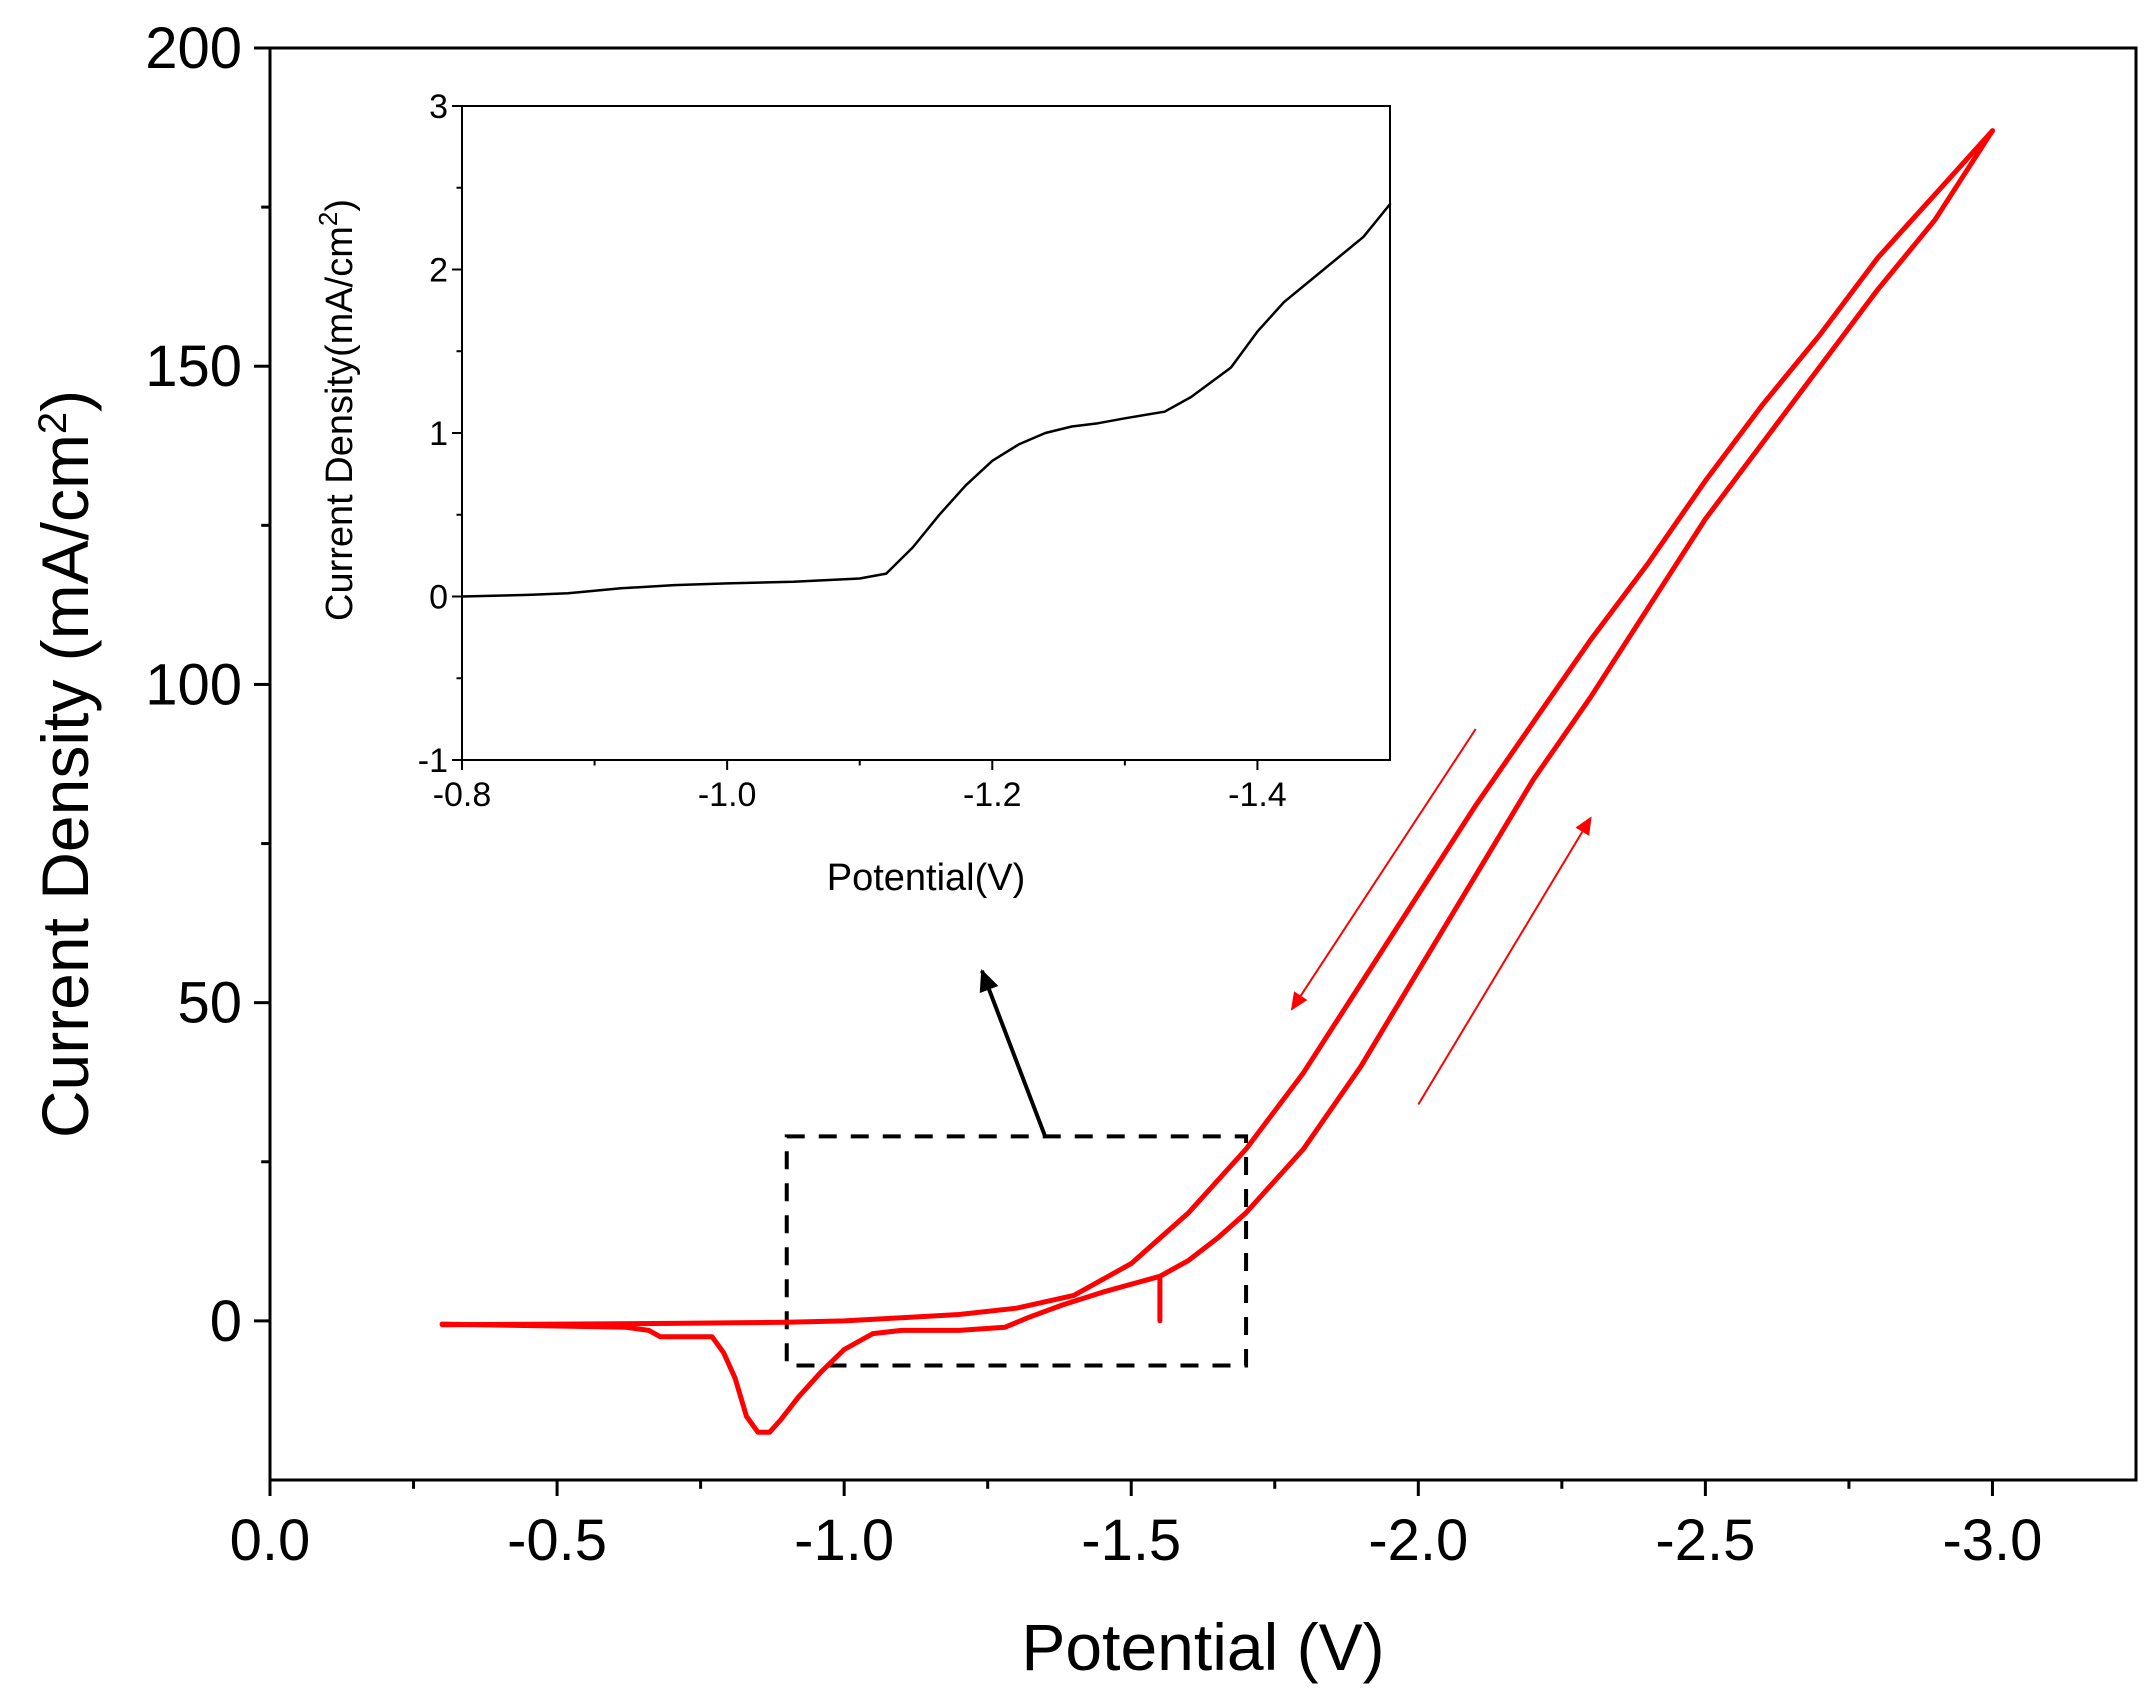 The width and height of the screenshot is (2156, 1700). I want to click on main-y-tick-label: 50, so click(209, 1003).